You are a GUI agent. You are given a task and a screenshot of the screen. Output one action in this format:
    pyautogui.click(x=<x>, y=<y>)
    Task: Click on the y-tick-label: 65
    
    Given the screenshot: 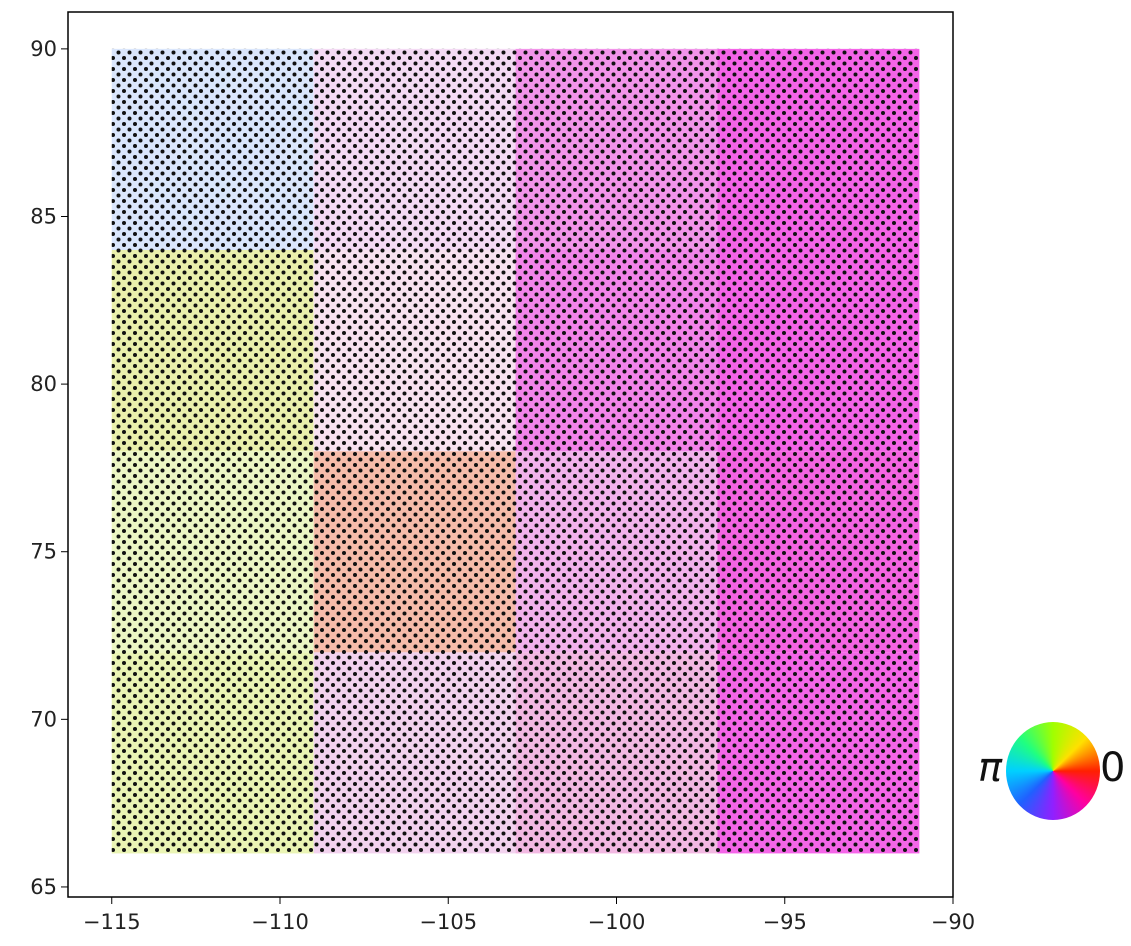 What is the action you would take?
    pyautogui.click(x=43, y=887)
    